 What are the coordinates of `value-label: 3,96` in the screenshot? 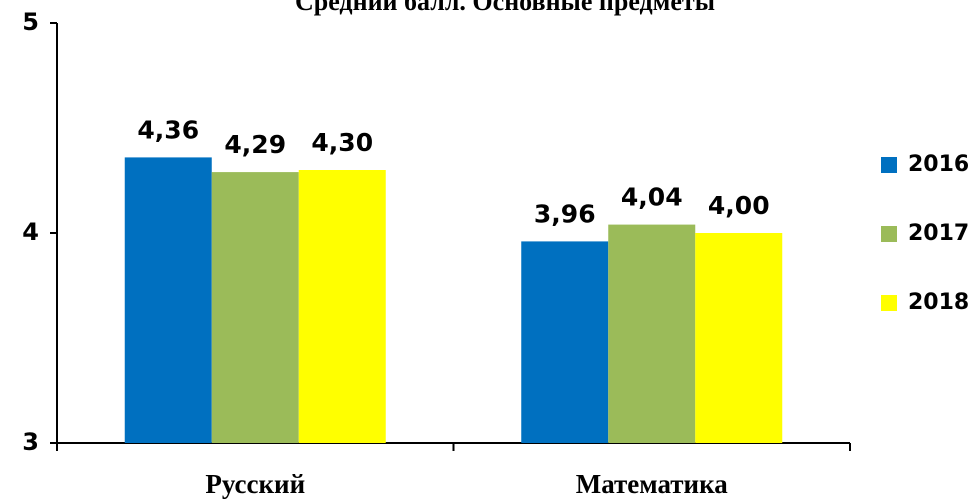 It's located at (565, 213).